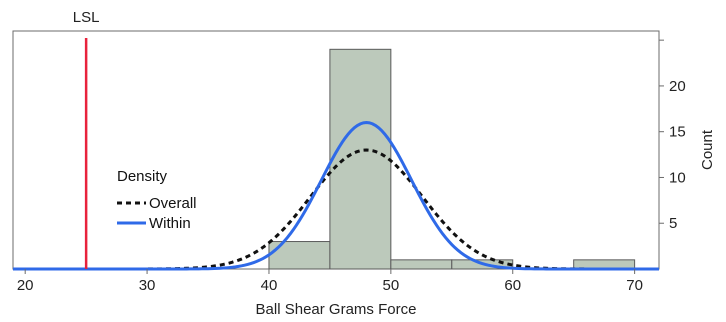 Image resolution: width=726 pixels, height=322 pixels. What do you see at coordinates (391, 285) in the screenshot?
I see `x-tick-label: 50` at bounding box center [391, 285].